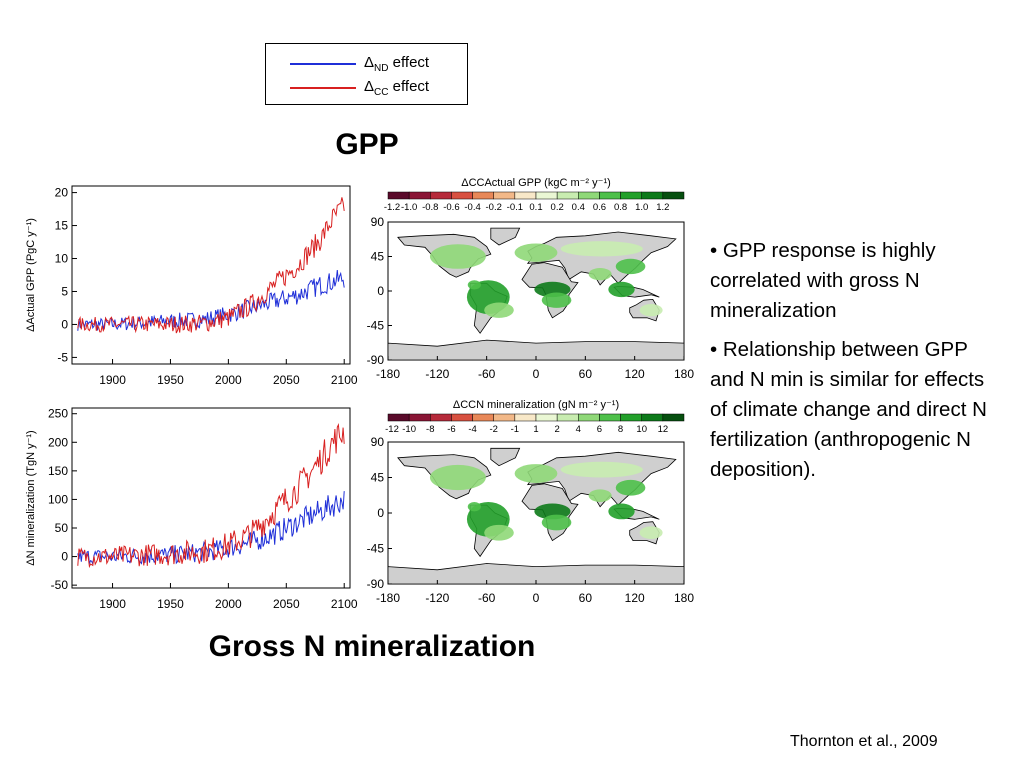  I want to click on legend-label: effect, so click(411, 86).